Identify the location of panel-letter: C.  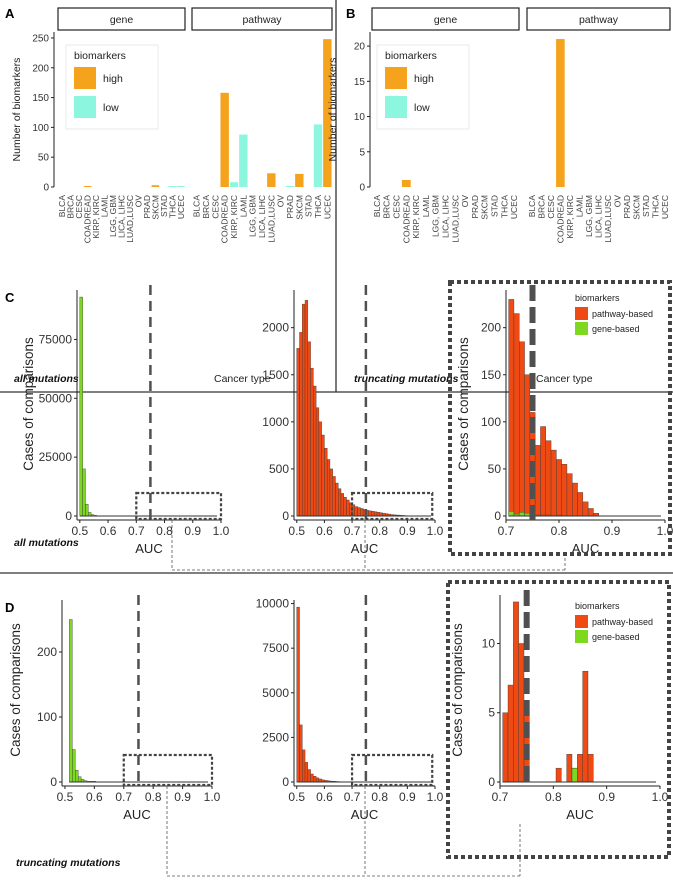
(10, 297).